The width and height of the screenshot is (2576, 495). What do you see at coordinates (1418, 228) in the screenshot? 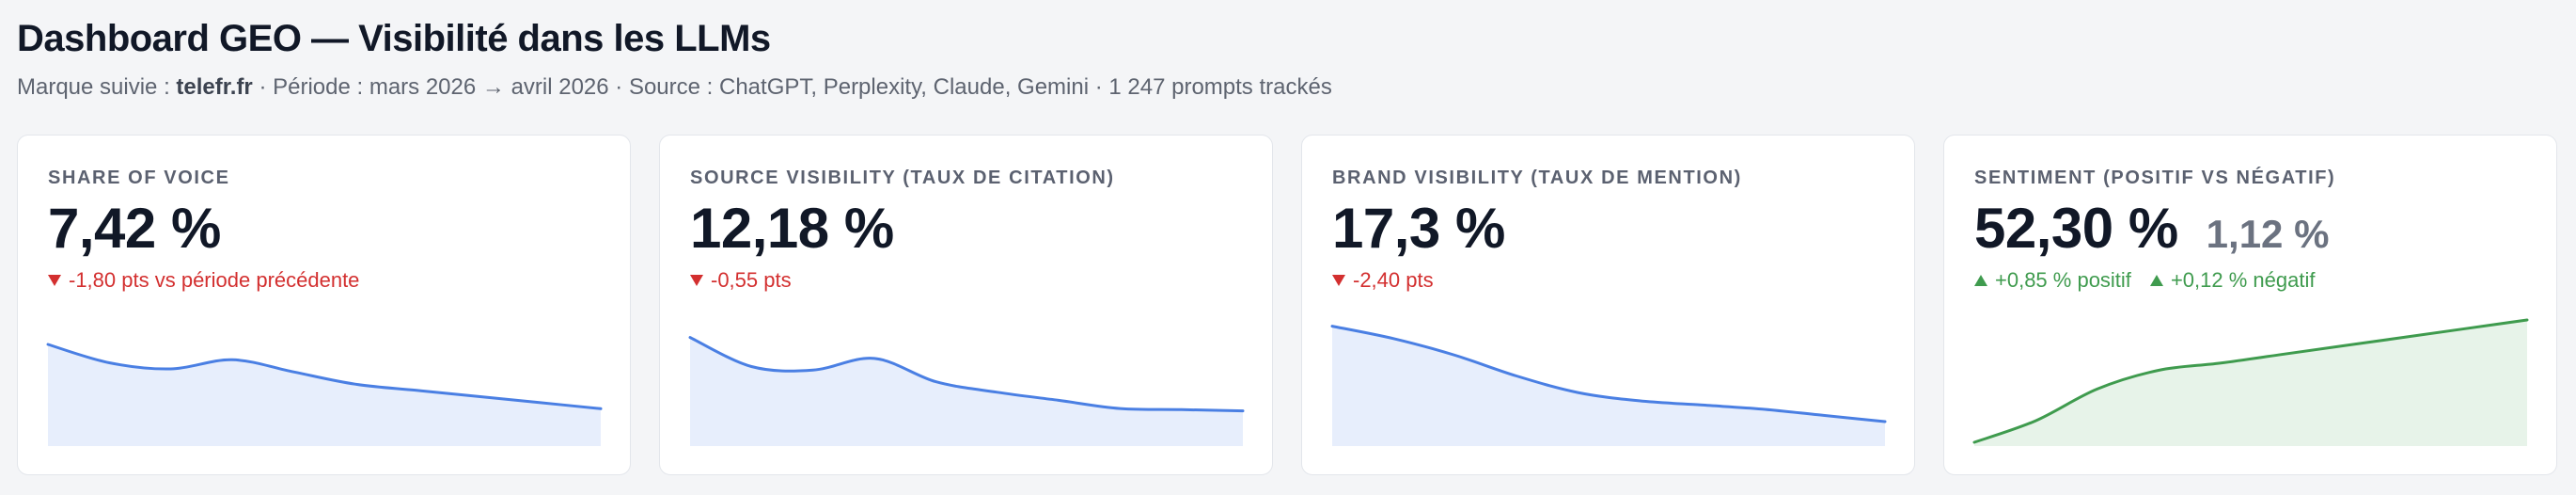
I see `card-value: 17,3 %` at bounding box center [1418, 228].